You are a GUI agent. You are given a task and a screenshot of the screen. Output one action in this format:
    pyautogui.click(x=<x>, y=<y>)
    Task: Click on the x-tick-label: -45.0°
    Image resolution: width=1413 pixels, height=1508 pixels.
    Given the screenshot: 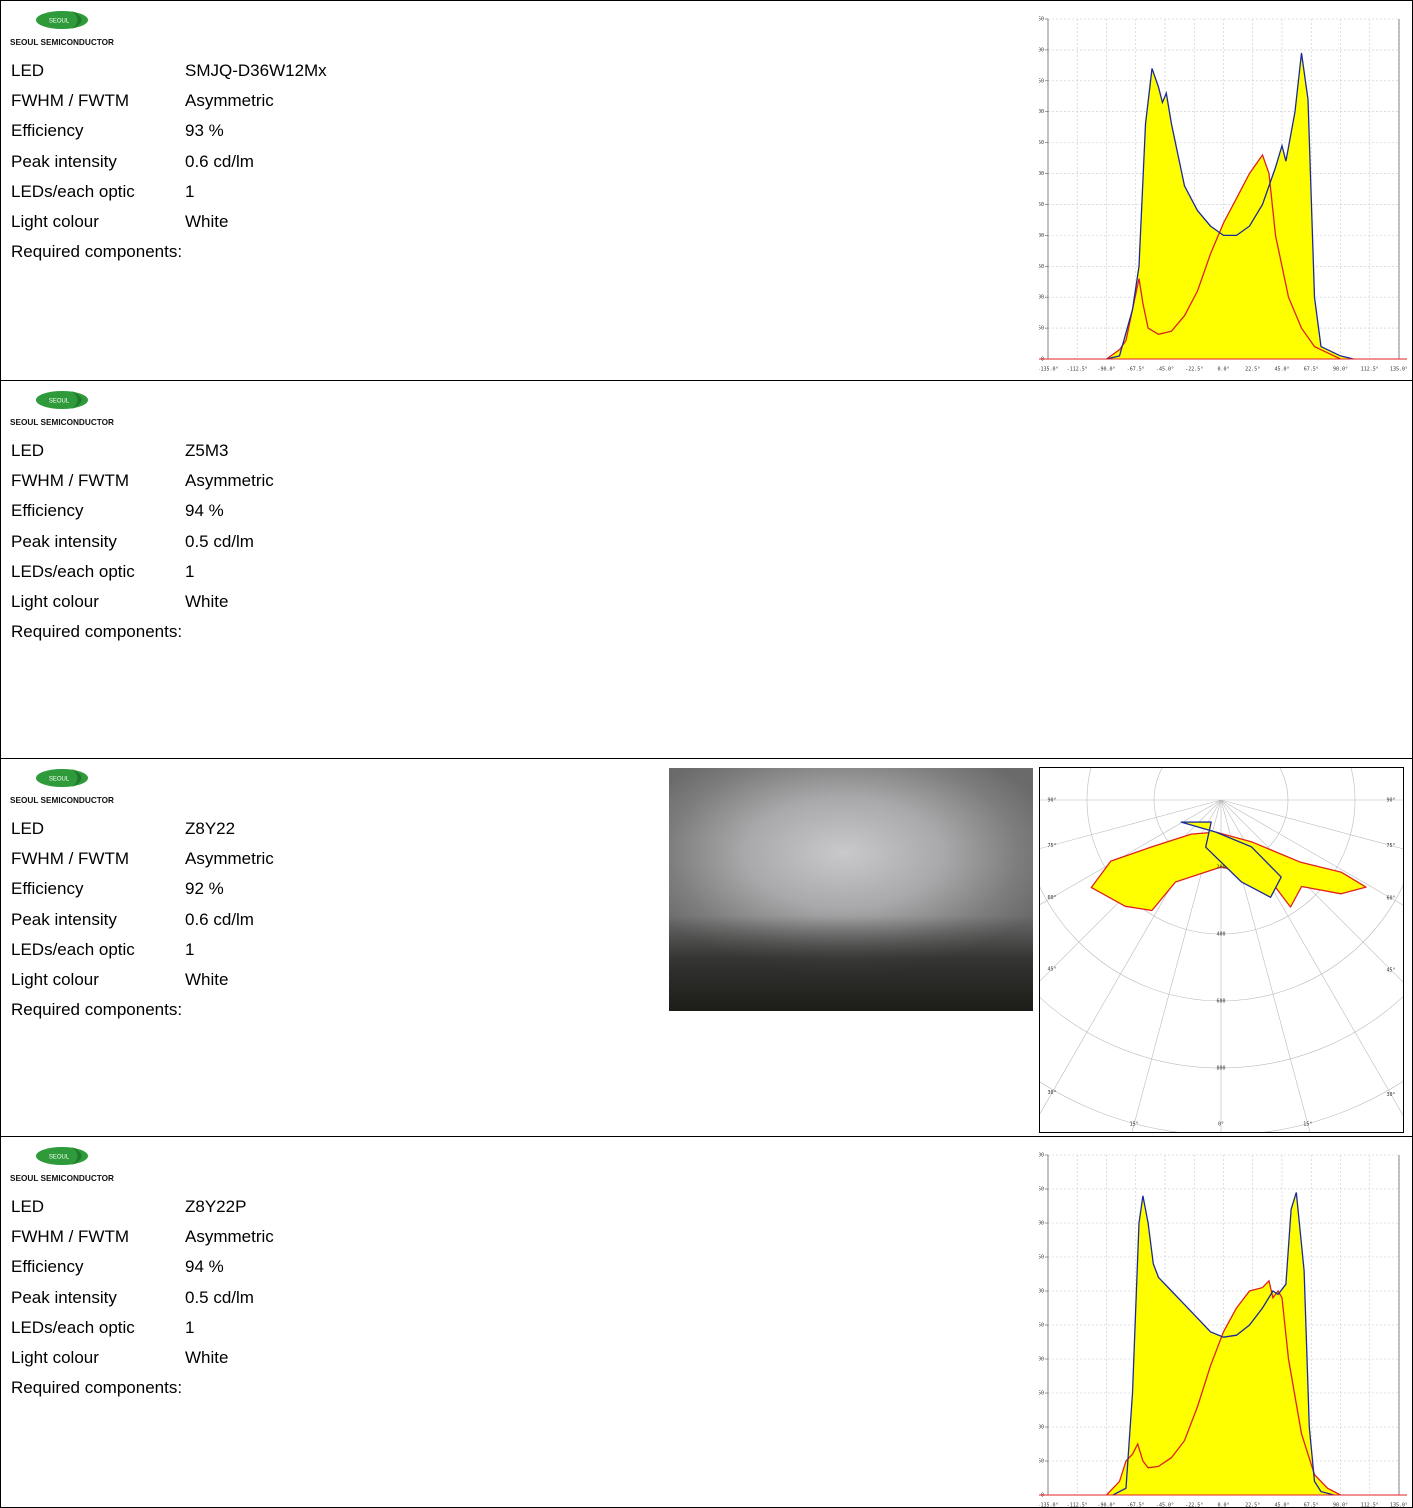 What is the action you would take?
    pyautogui.click(x=1165, y=370)
    